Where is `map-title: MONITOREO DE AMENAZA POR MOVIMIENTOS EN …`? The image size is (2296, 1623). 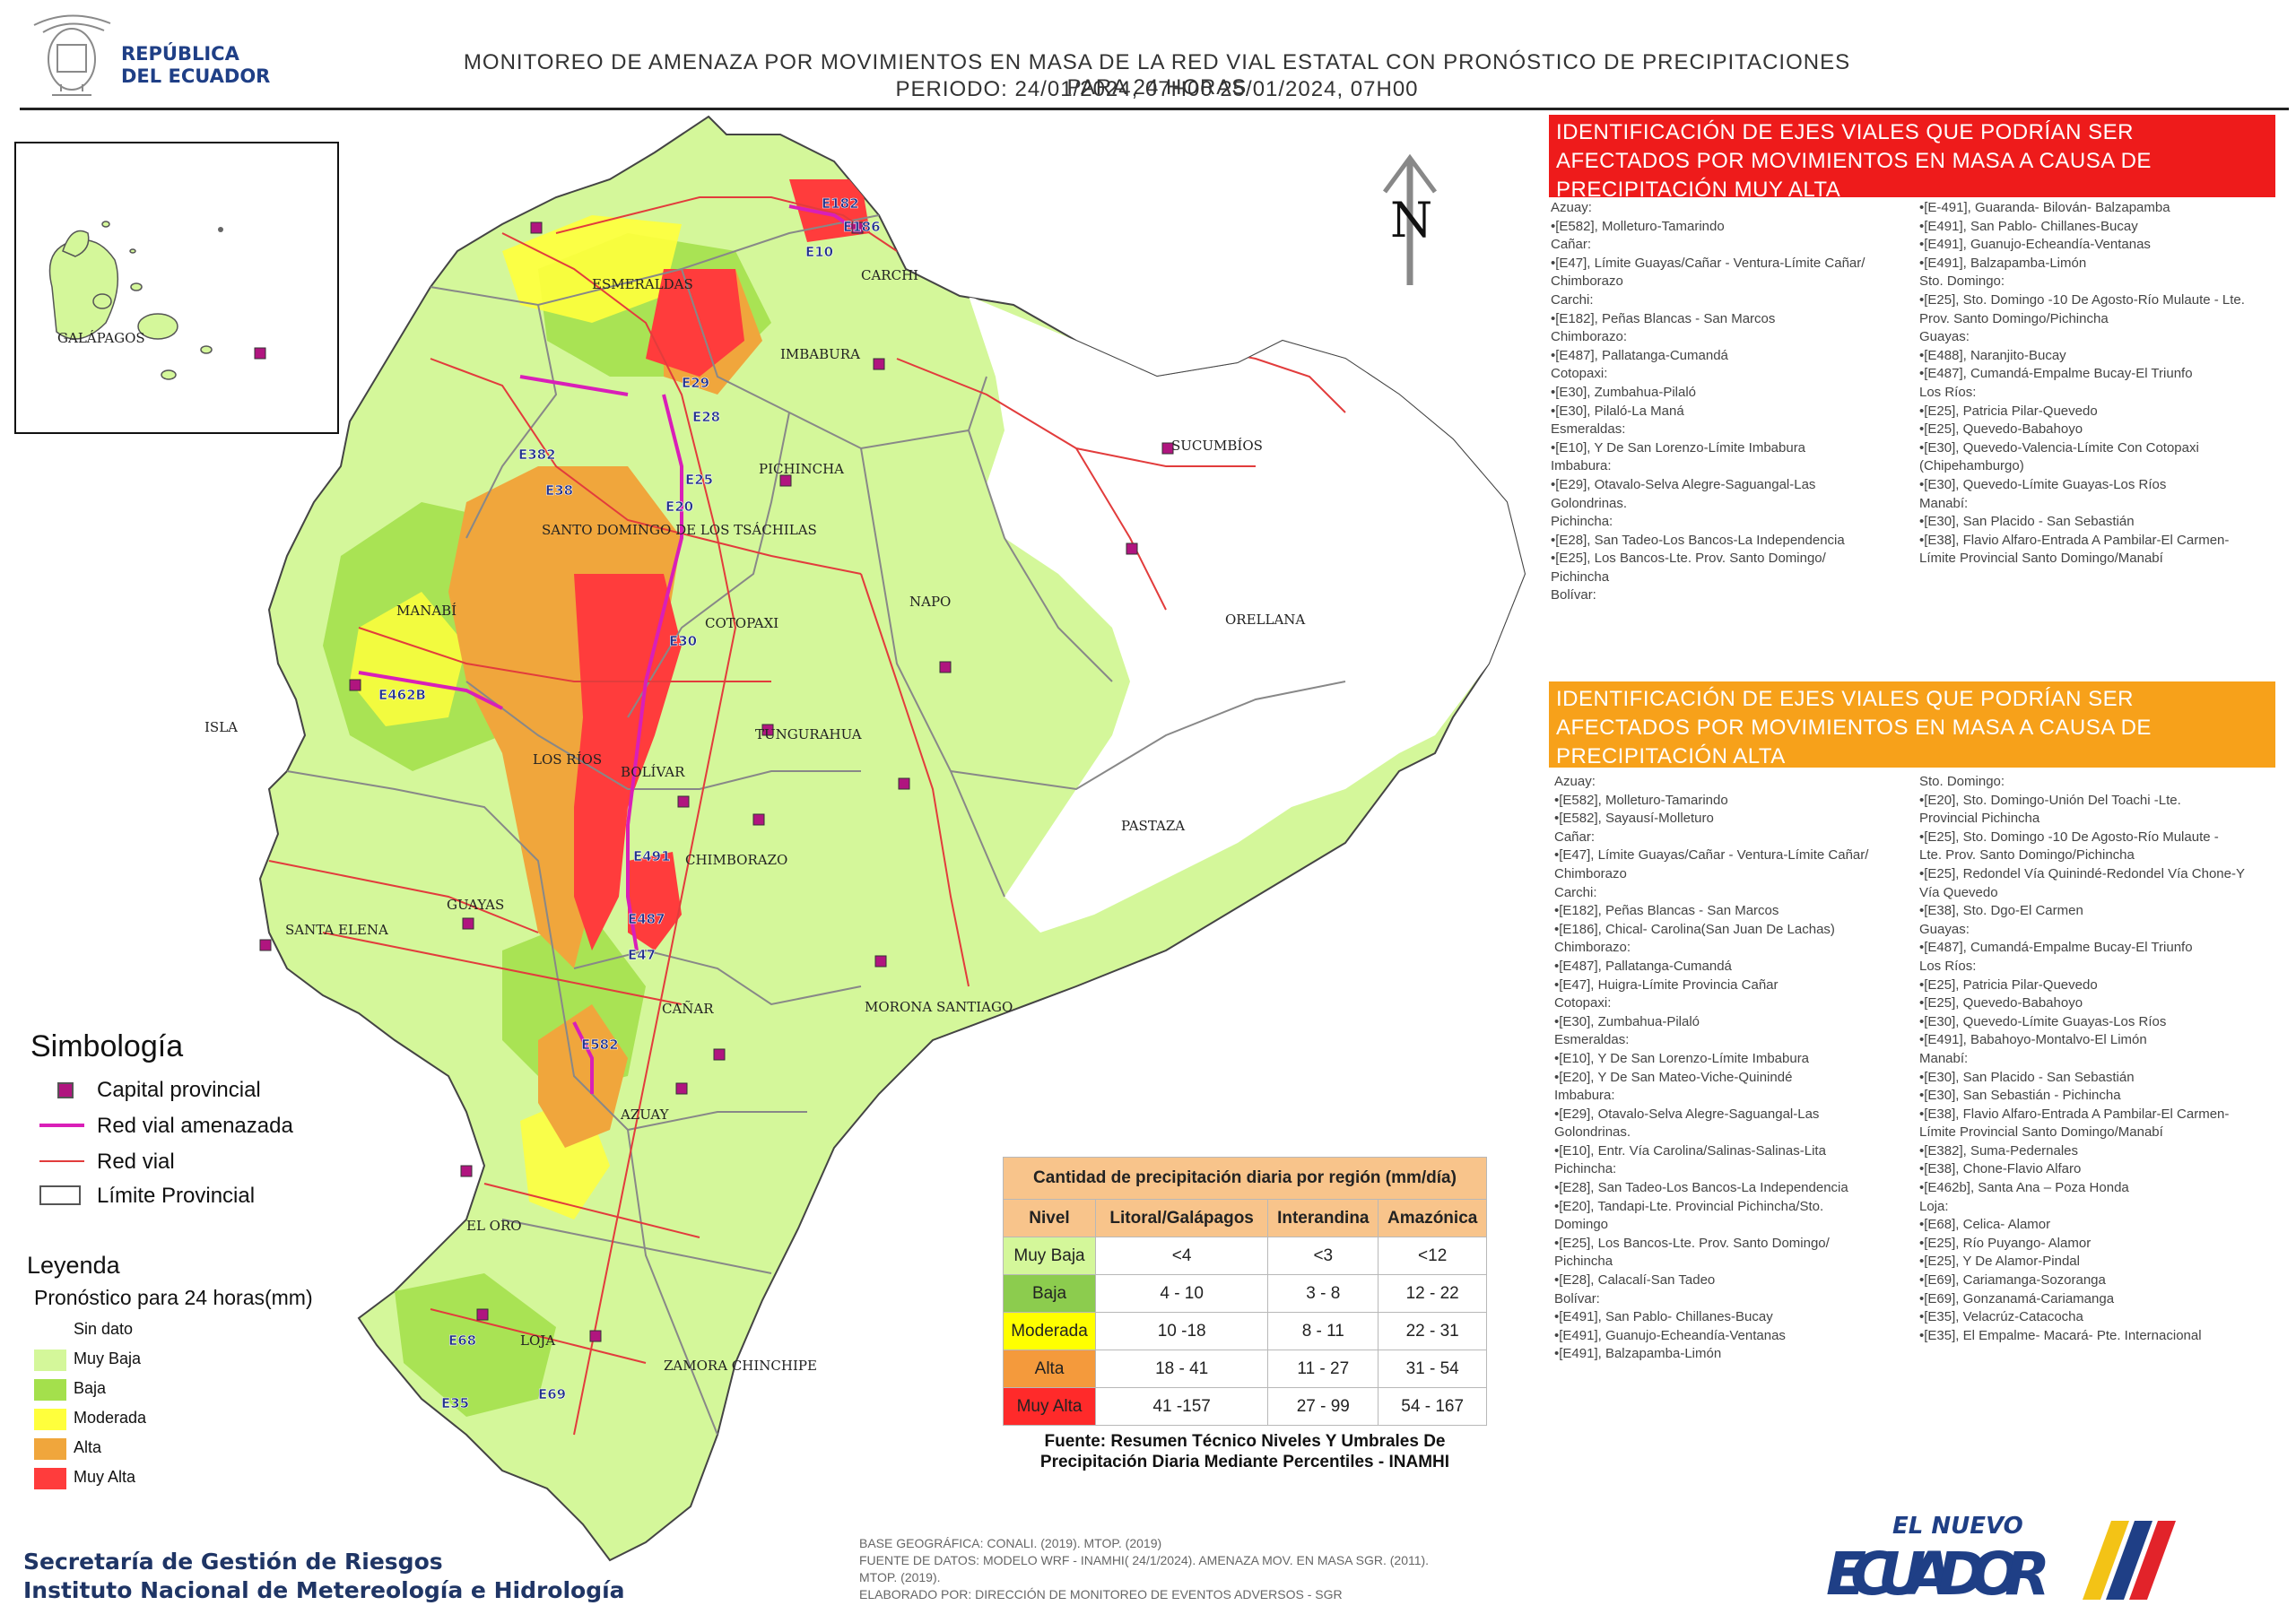
map-title: MONITOREO DE AMENAZA POR MOVIMIENTOS EN … is located at coordinates (1157, 75).